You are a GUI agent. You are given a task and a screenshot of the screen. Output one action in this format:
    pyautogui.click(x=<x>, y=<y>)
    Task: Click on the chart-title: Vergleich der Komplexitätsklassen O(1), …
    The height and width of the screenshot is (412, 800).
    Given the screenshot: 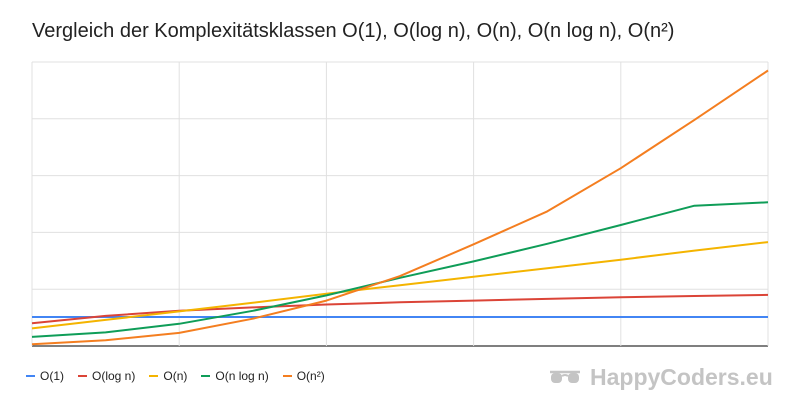 What is the action you would take?
    pyautogui.click(x=353, y=31)
    